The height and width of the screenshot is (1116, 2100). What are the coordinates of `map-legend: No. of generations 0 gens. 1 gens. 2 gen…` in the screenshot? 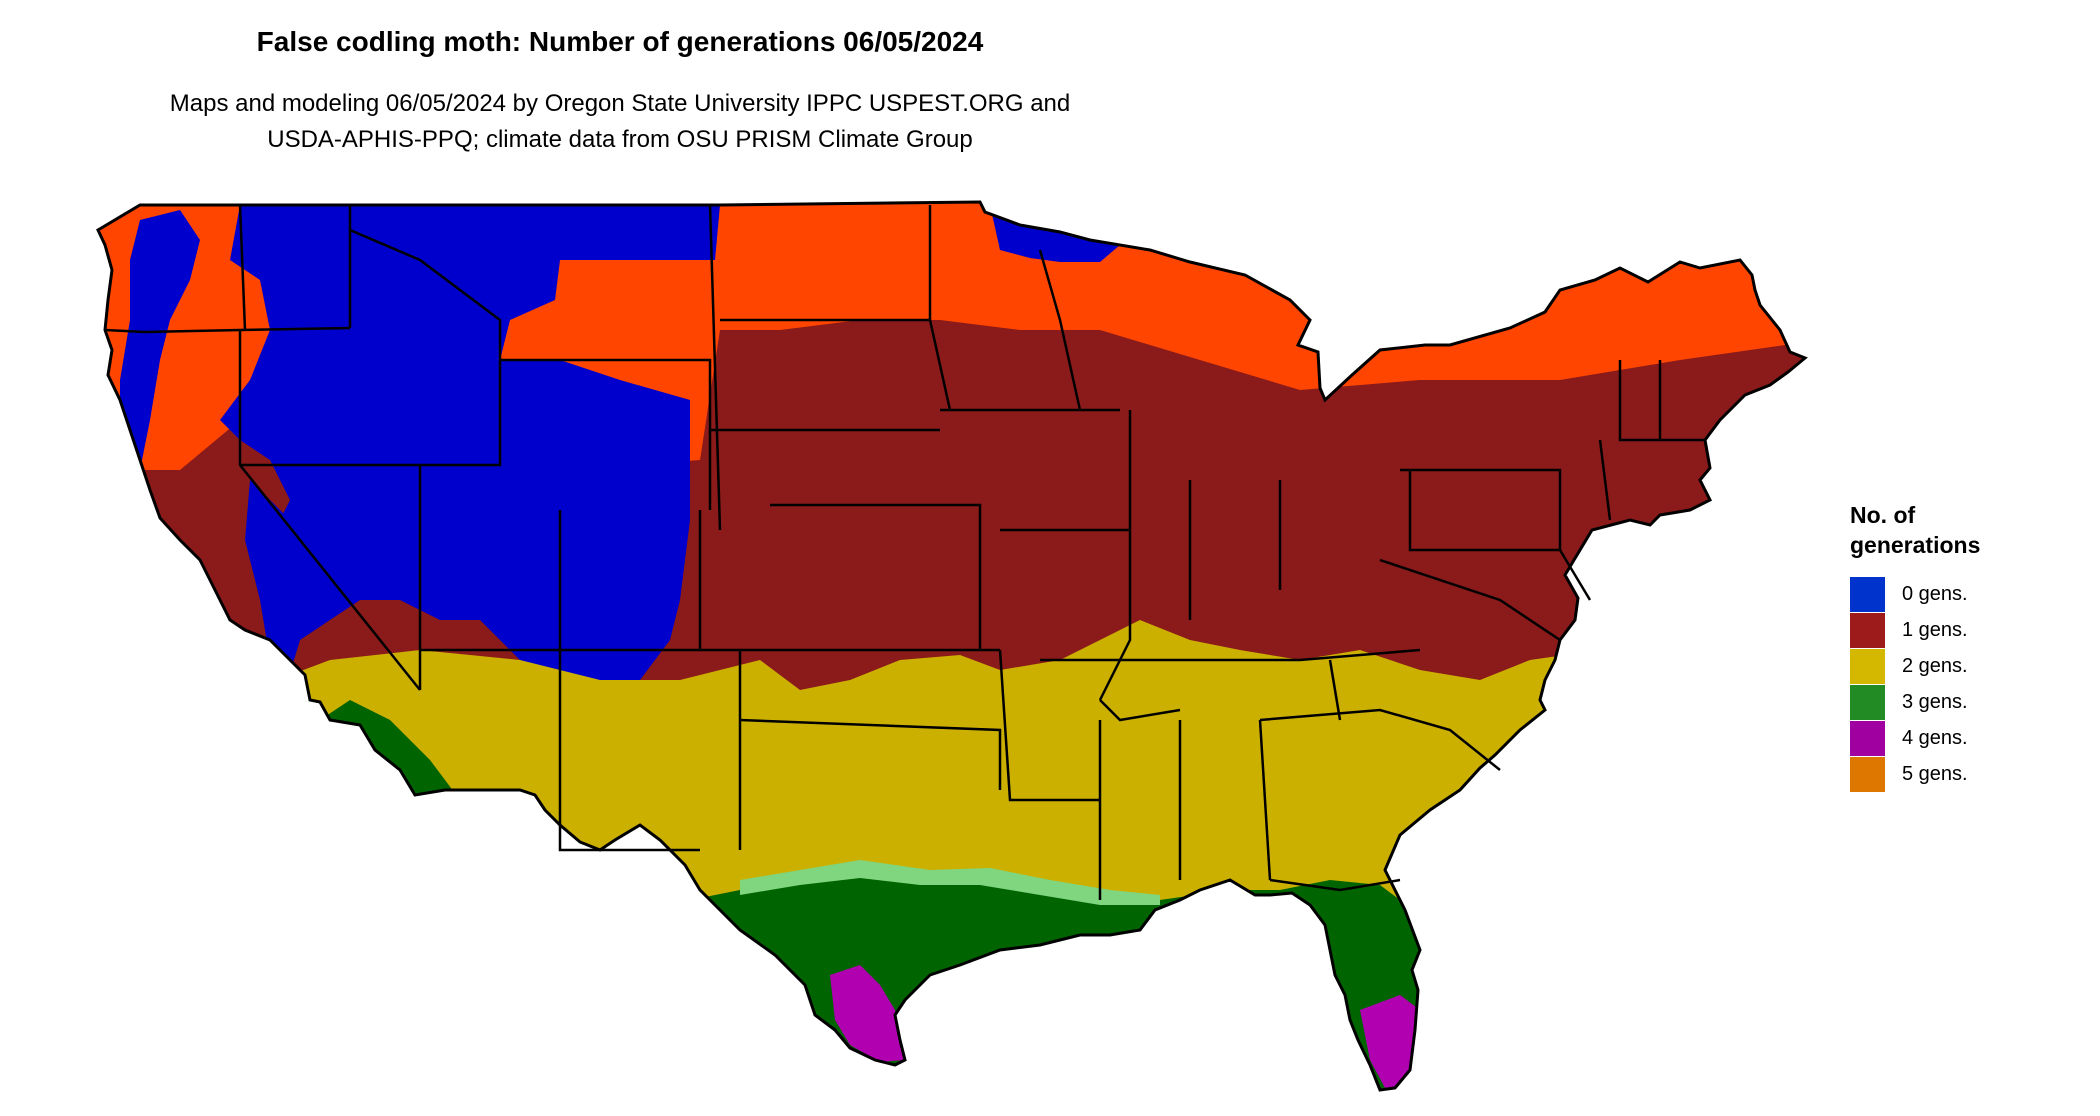 It's located at (1970, 646).